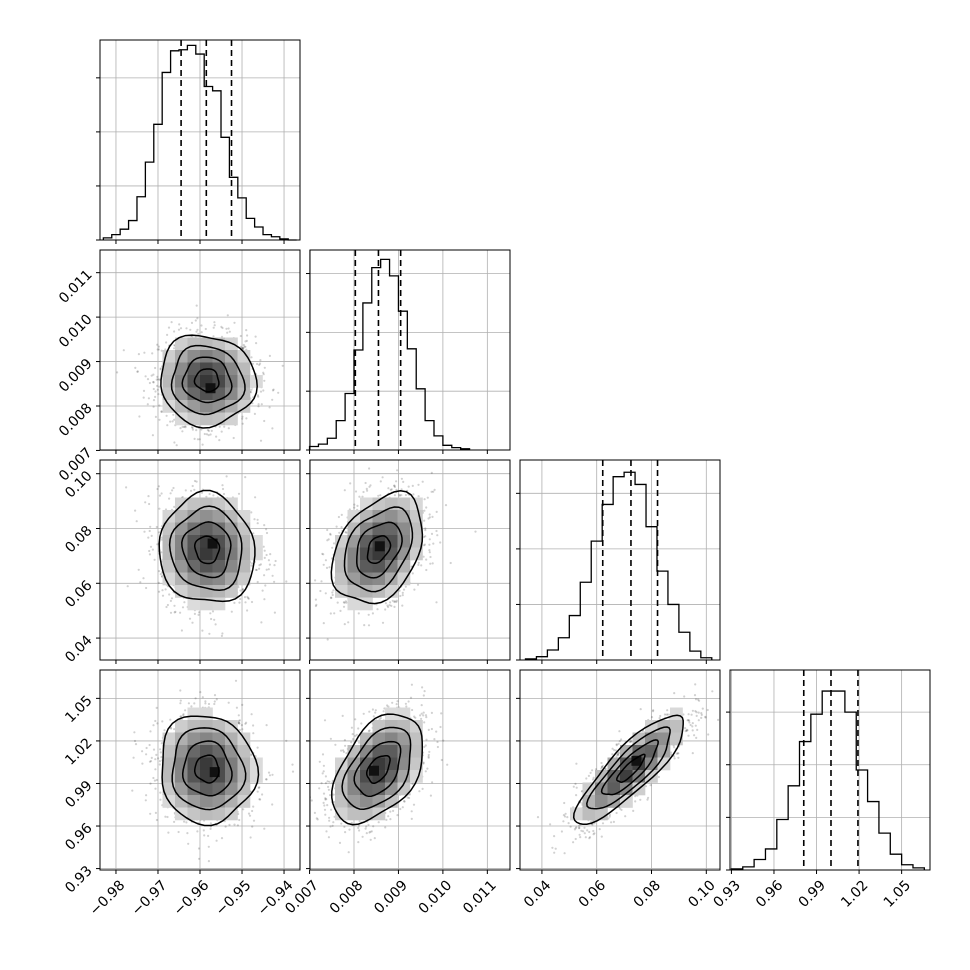  I want to click on y-tick-label: 0.08, so click(78, 539).